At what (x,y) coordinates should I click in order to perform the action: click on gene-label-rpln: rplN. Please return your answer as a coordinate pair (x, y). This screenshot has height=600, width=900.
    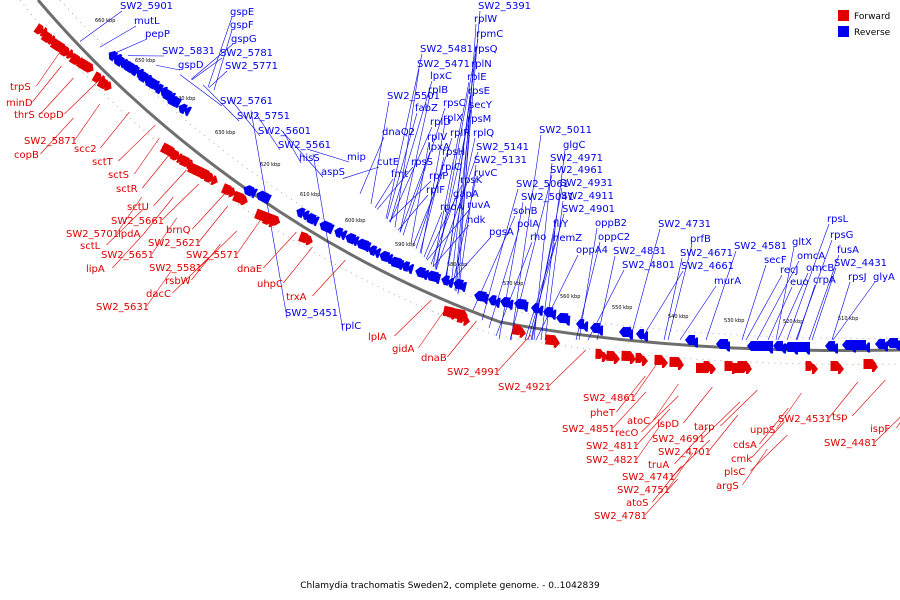
    Looking at the image, I should click on (481, 64).